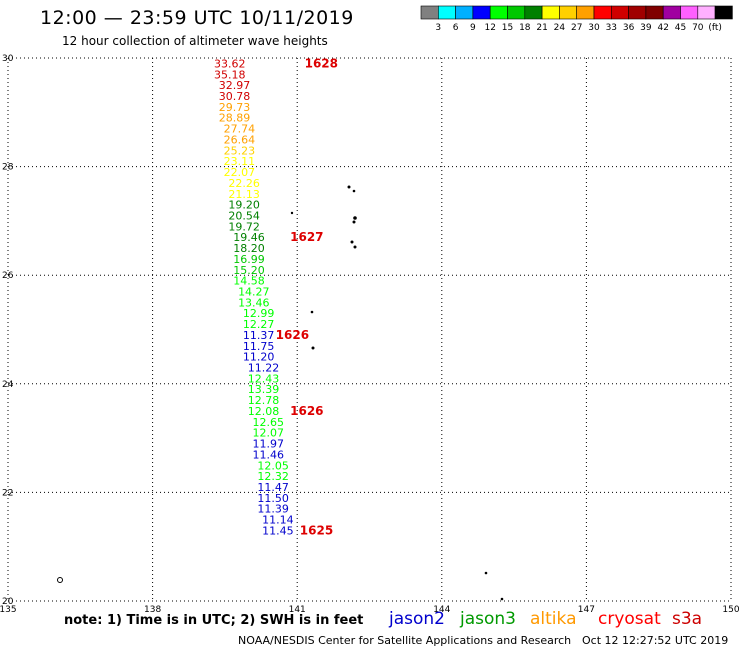  I want to click on x-tick-label: 135, so click(8, 610).